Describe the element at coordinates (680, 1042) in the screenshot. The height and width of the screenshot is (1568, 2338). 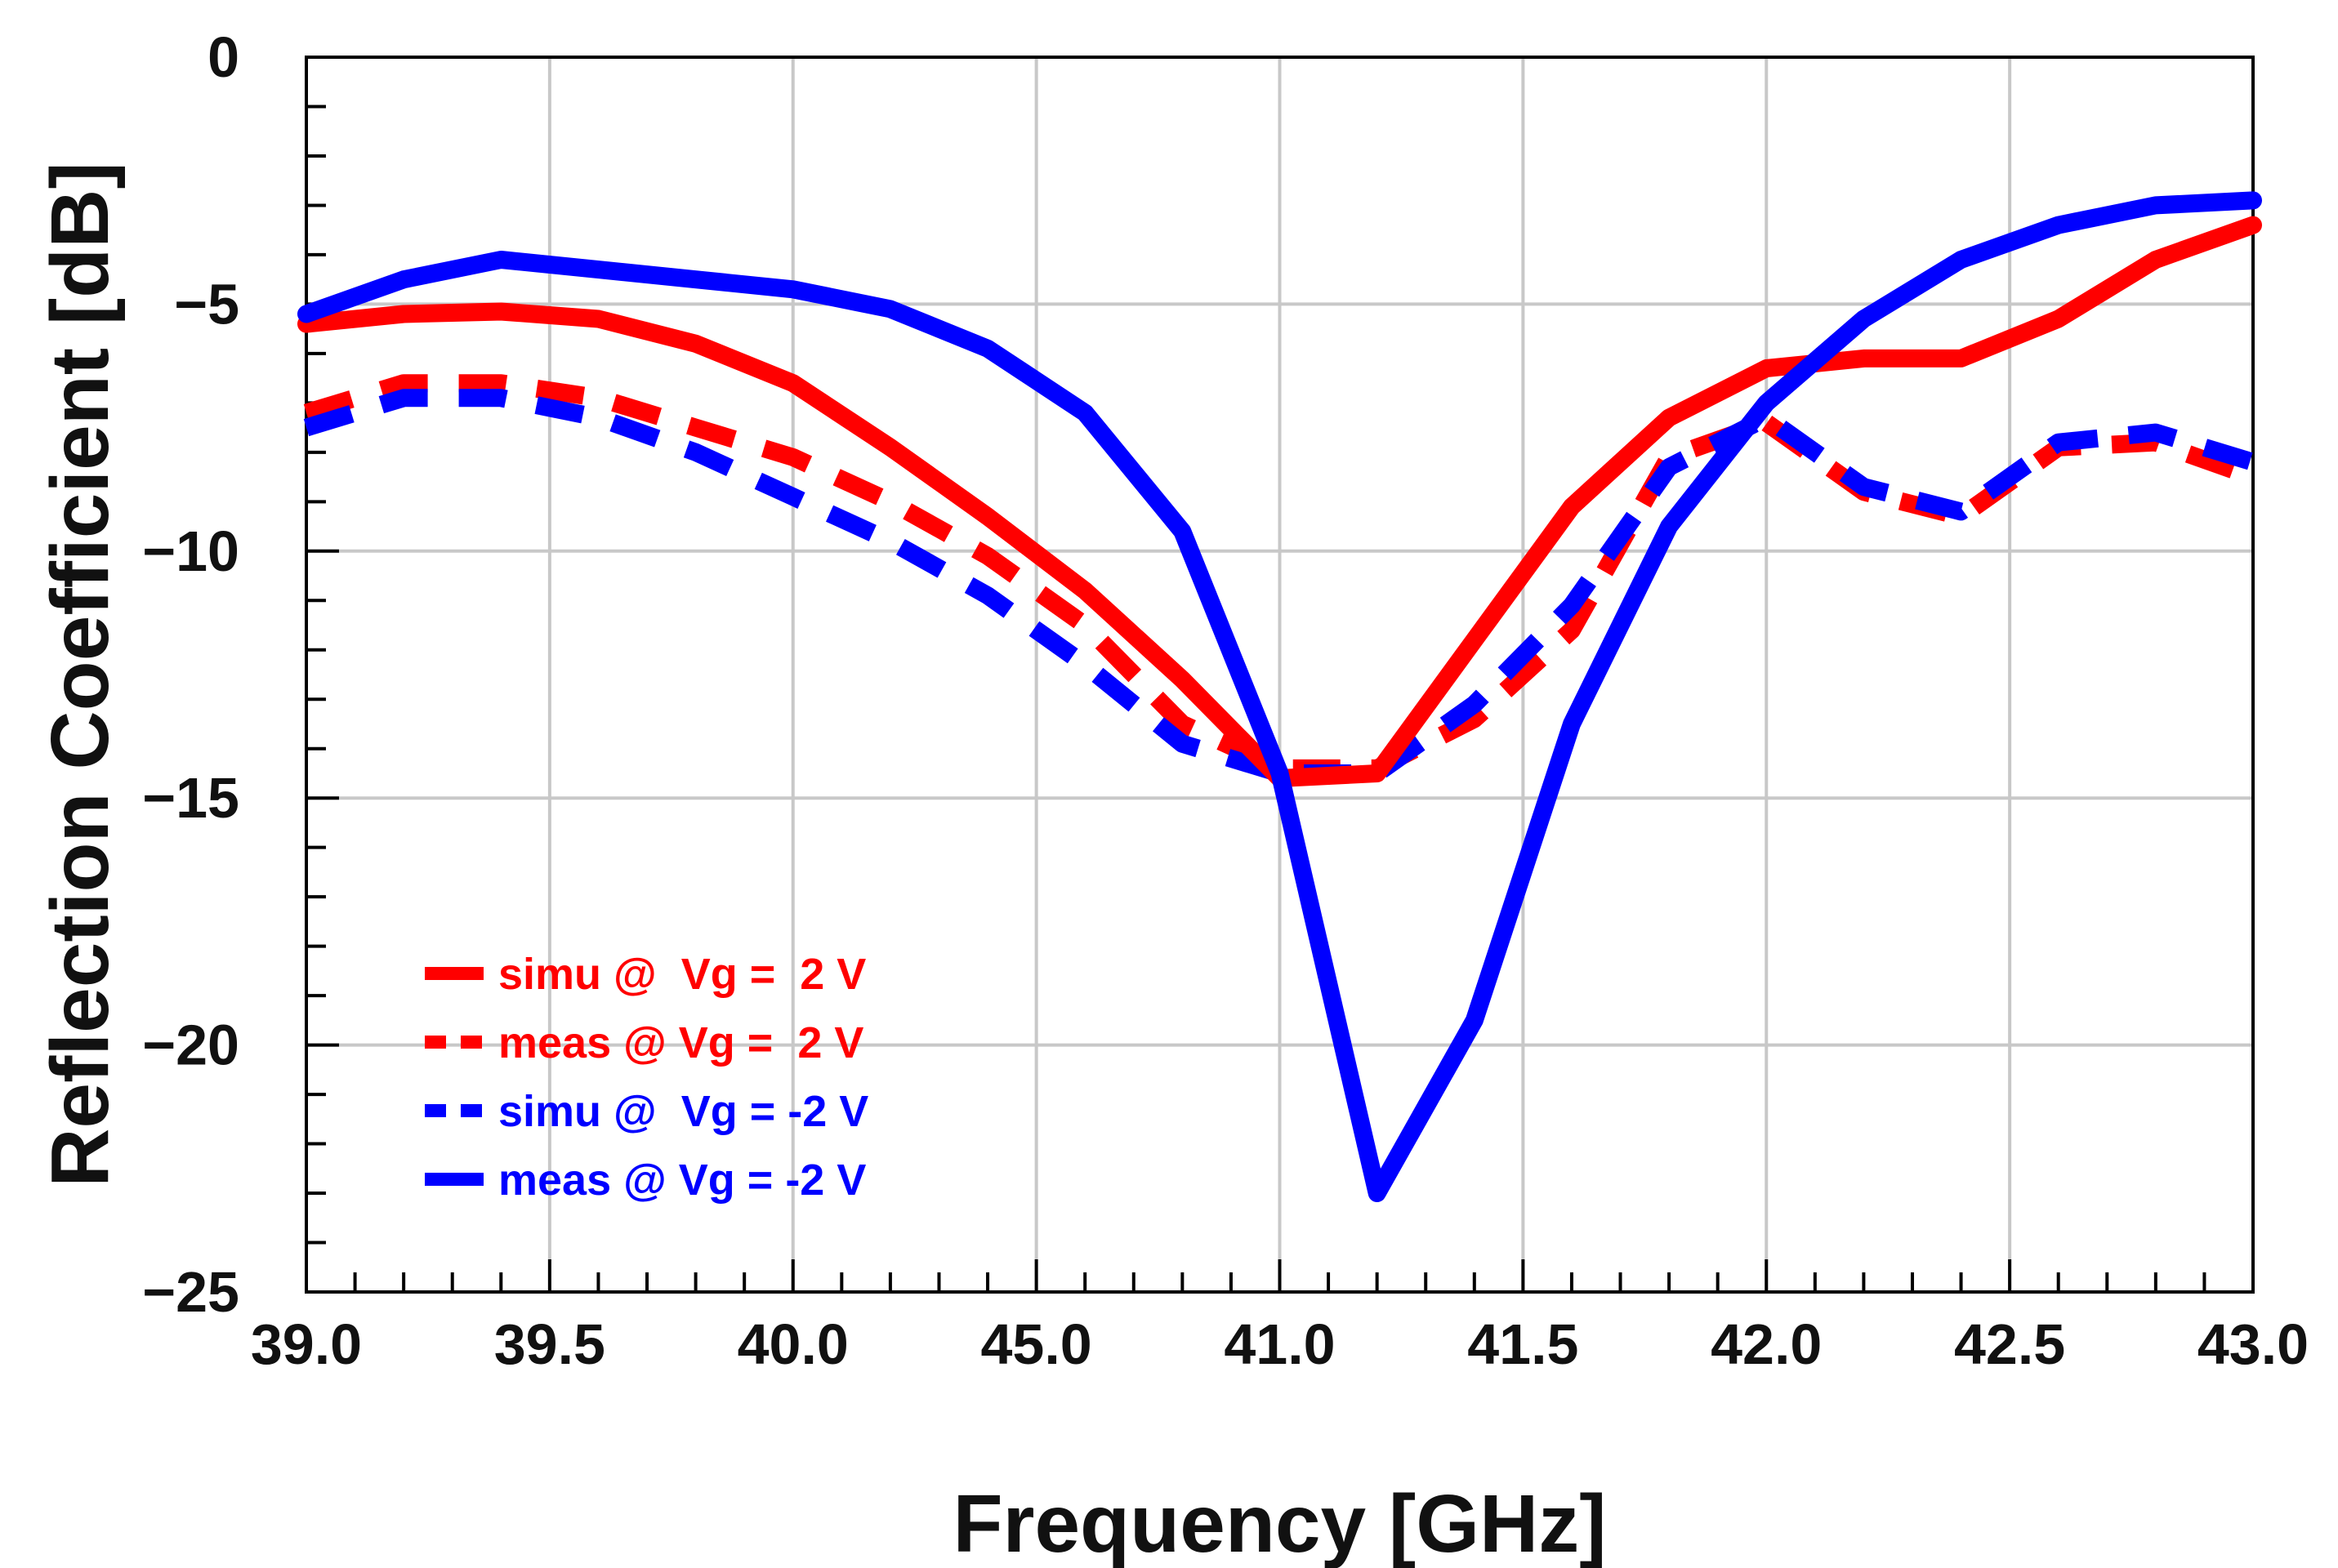
I see `legend-label: meas @ Vg = 2 V` at that location.